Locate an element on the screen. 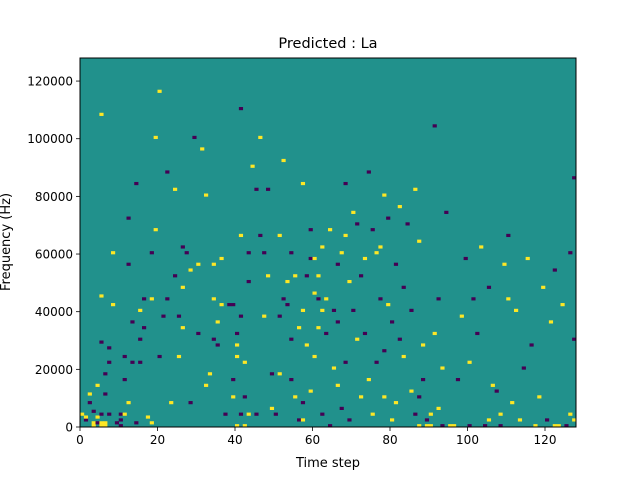  x-axis-ticks: 0 20 40 60 80 100 120 is located at coordinates (316, 437).